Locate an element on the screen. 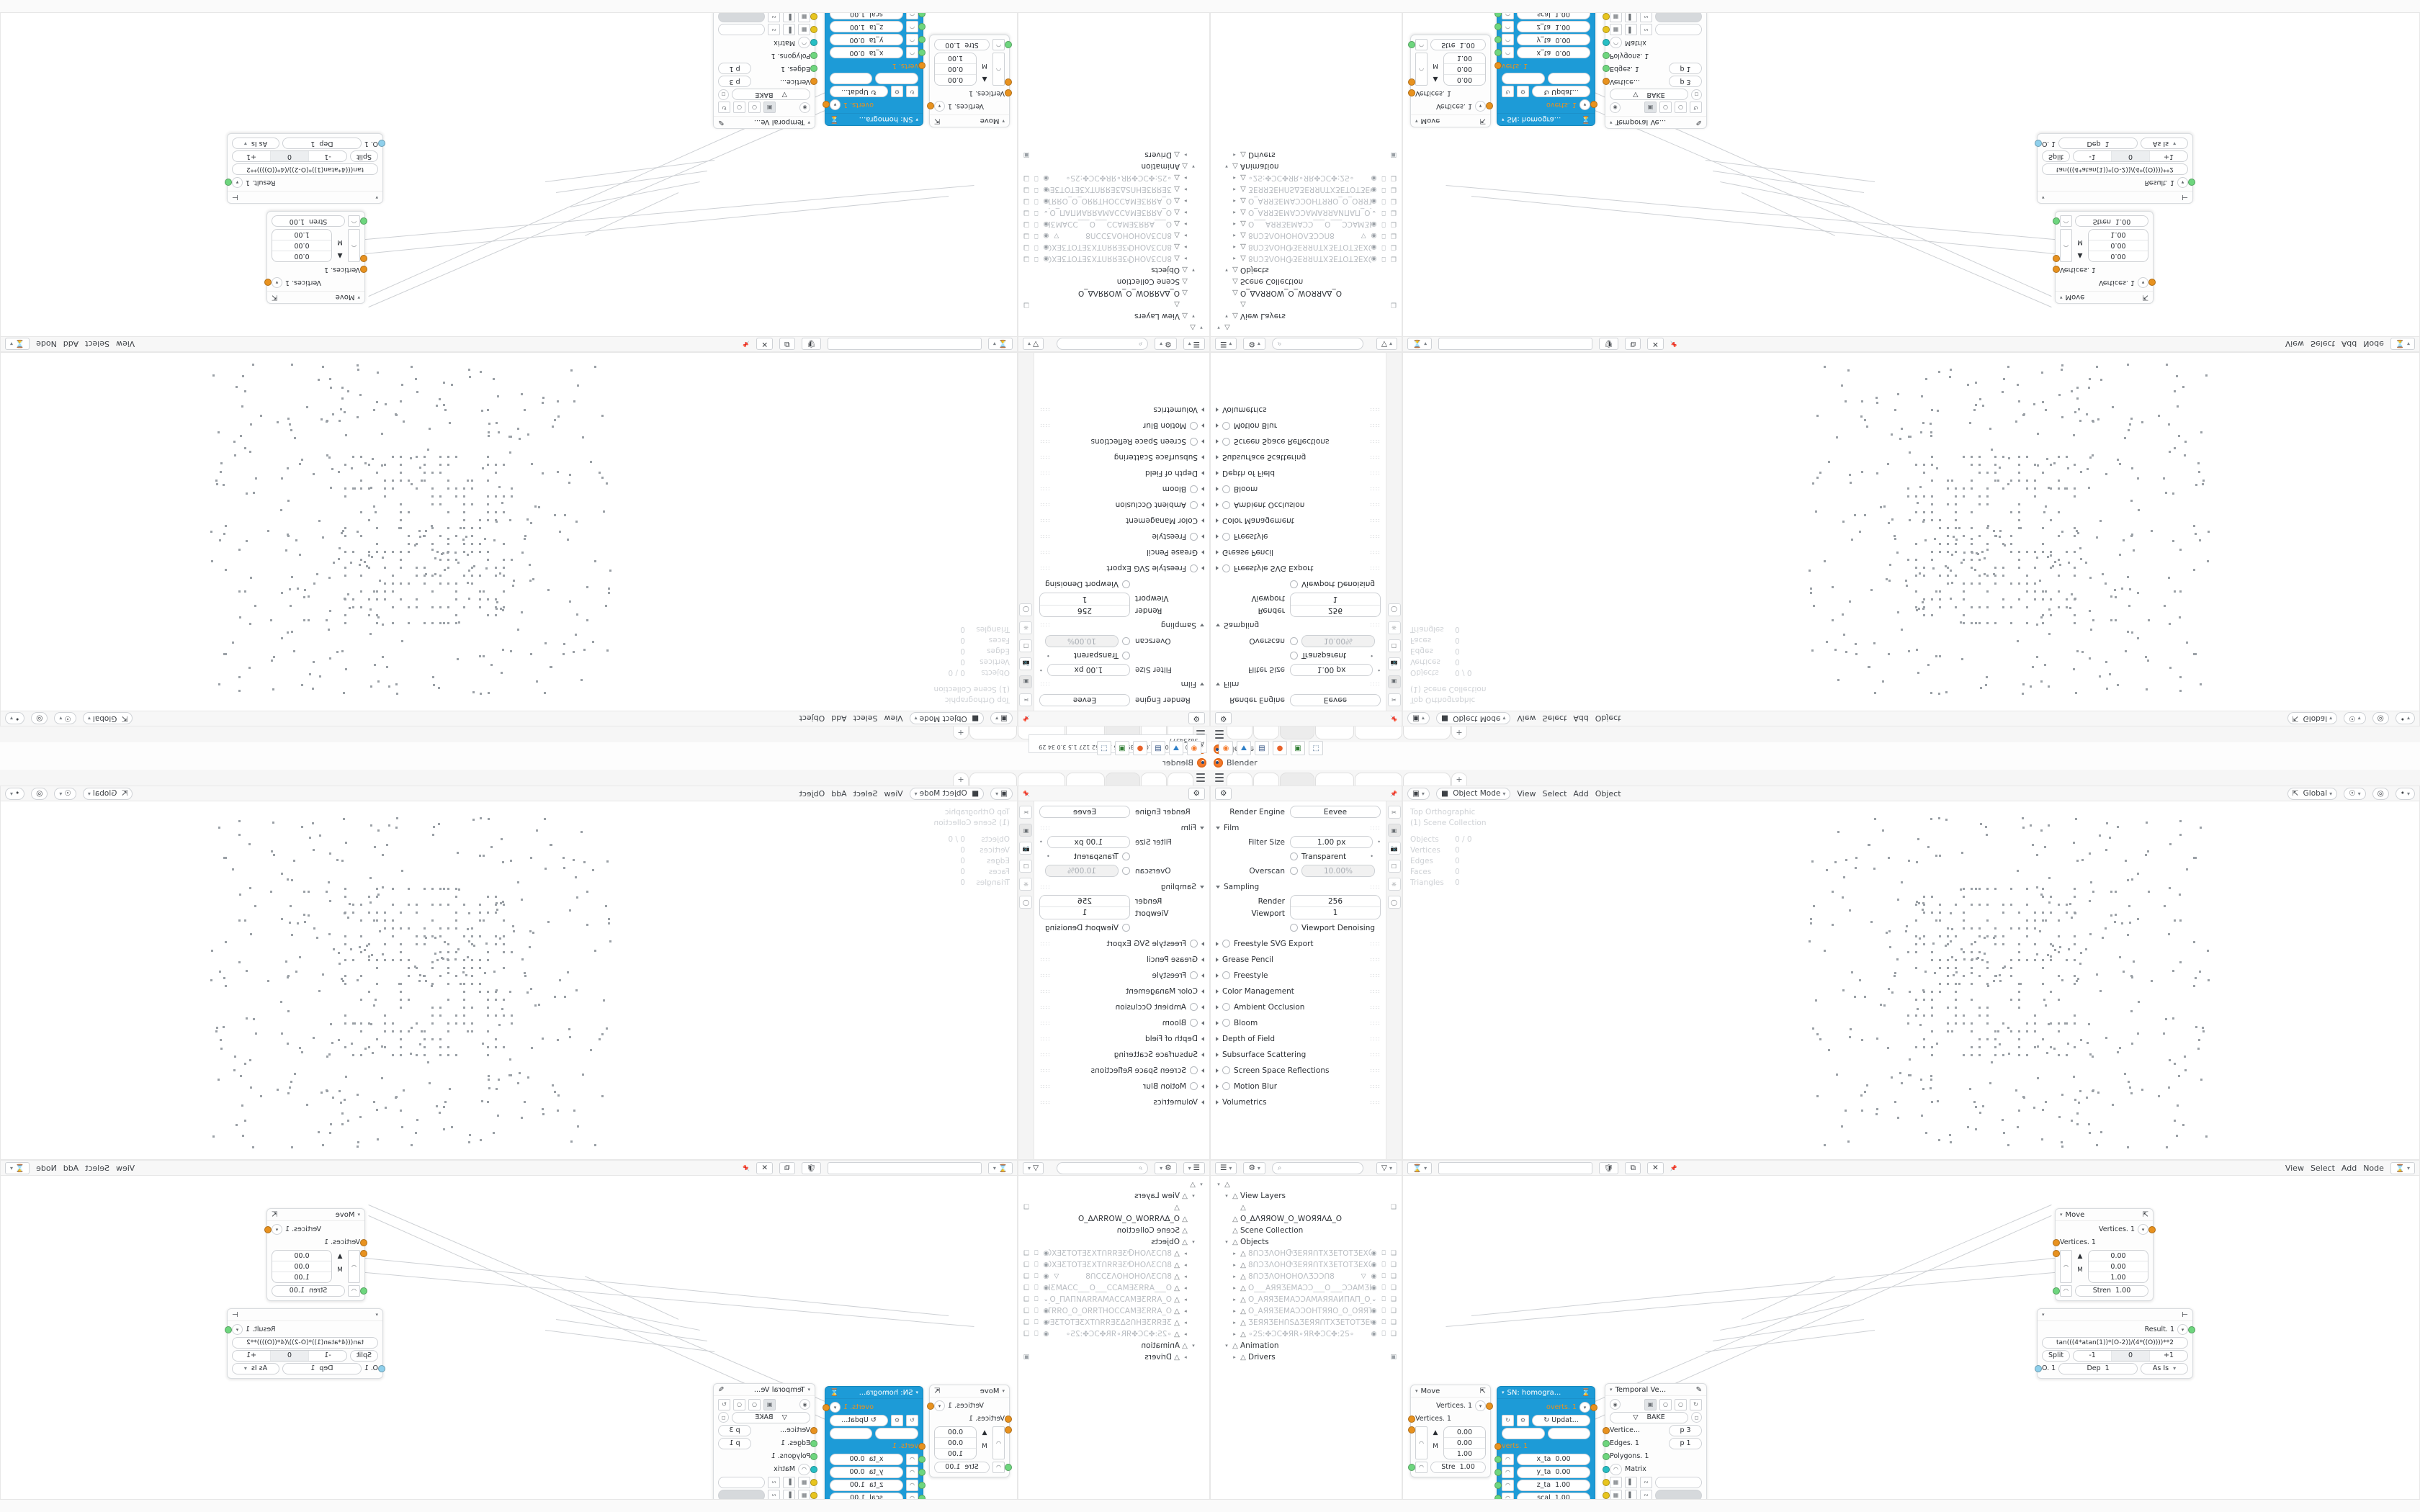 The height and width of the screenshot is (1512, 2420). filter-size-row: Filter Size 1.00 px • is located at coordinates (1298, 842).